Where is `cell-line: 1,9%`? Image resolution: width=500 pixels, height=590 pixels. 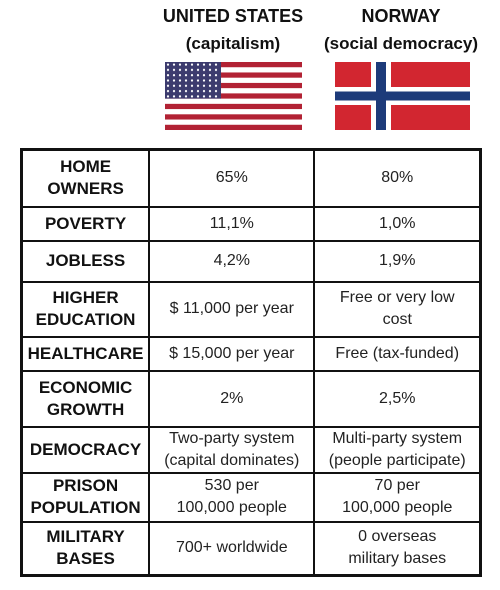
cell-line: 1,9% is located at coordinates (397, 260).